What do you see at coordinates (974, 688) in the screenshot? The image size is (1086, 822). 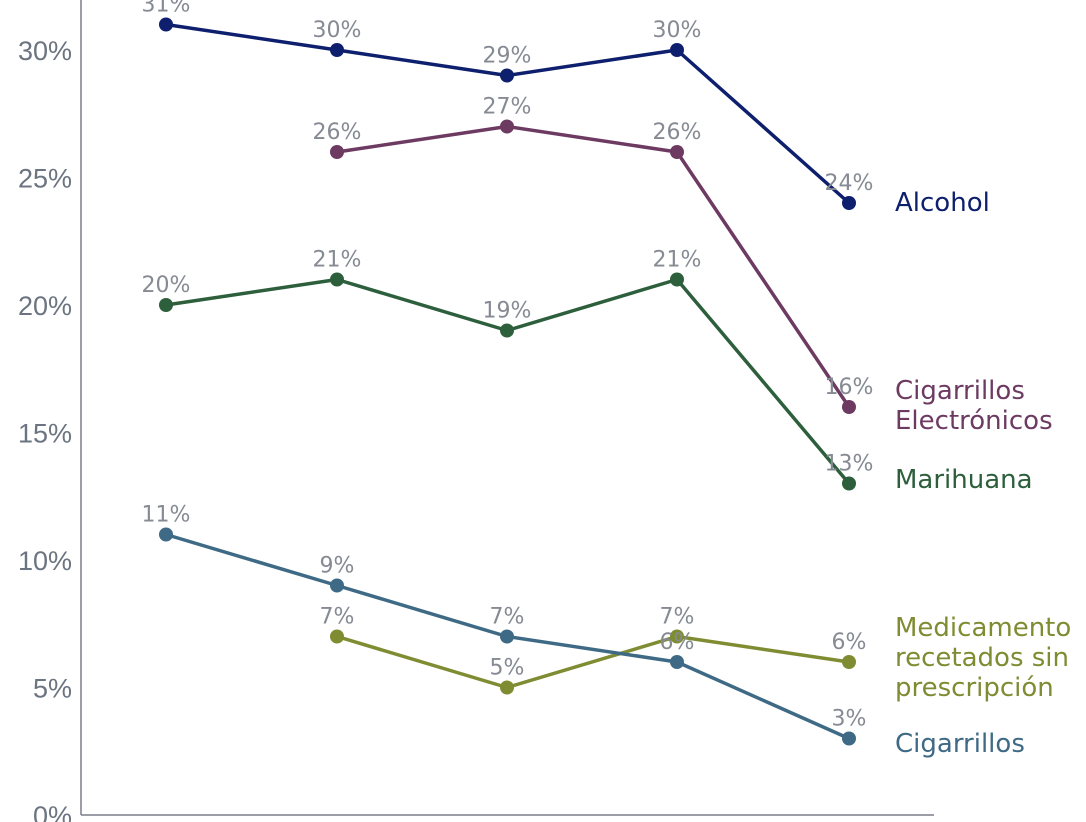 I see `series-label: prescripción` at bounding box center [974, 688].